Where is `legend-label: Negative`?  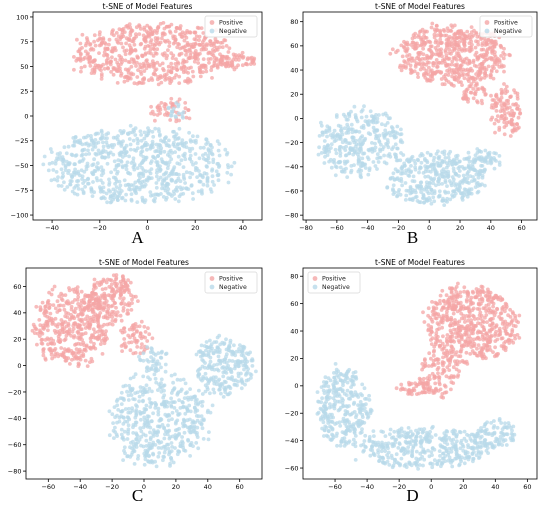 legend-label: Negative is located at coordinates (508, 31).